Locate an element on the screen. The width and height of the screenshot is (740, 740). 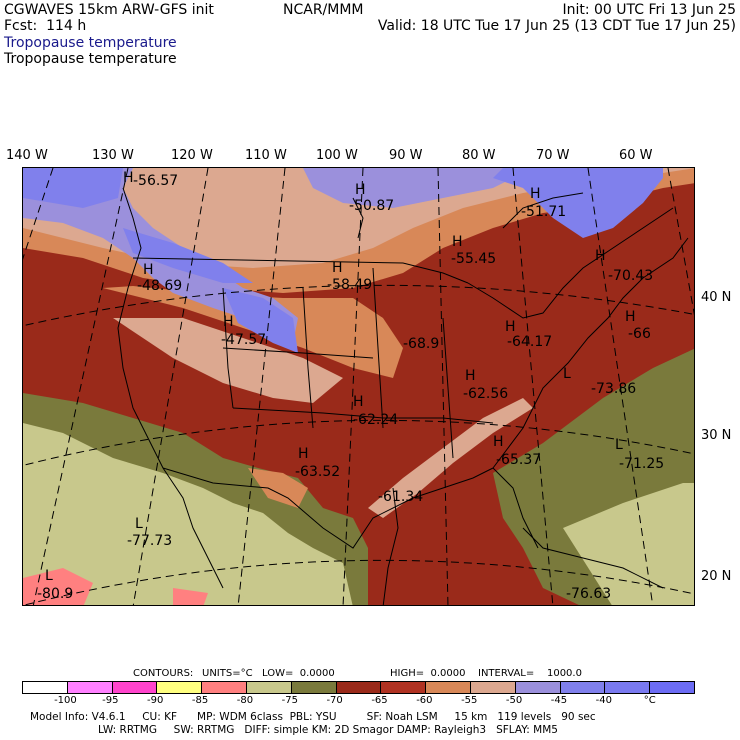
high-value: -65.37 is located at coordinates (518, 460).